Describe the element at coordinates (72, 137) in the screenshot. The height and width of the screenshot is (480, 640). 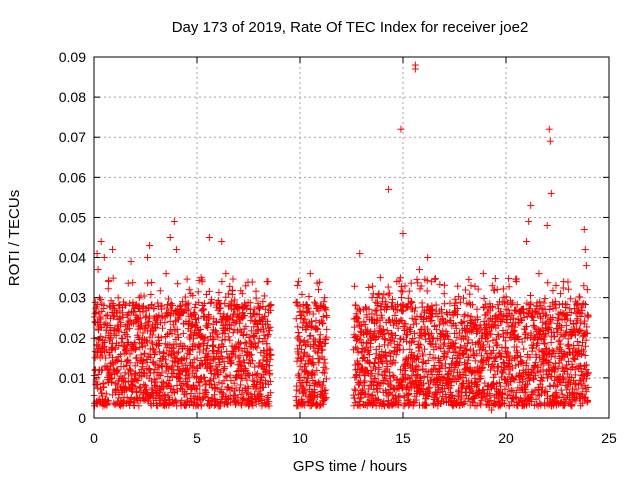
I see `y-tick-label: 0.07` at that location.